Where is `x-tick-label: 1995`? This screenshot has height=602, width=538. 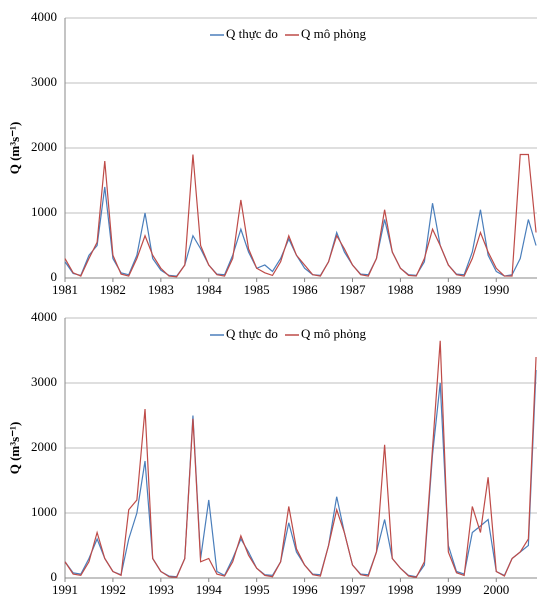
x-tick-label: 1995 is located at coordinates (257, 589).